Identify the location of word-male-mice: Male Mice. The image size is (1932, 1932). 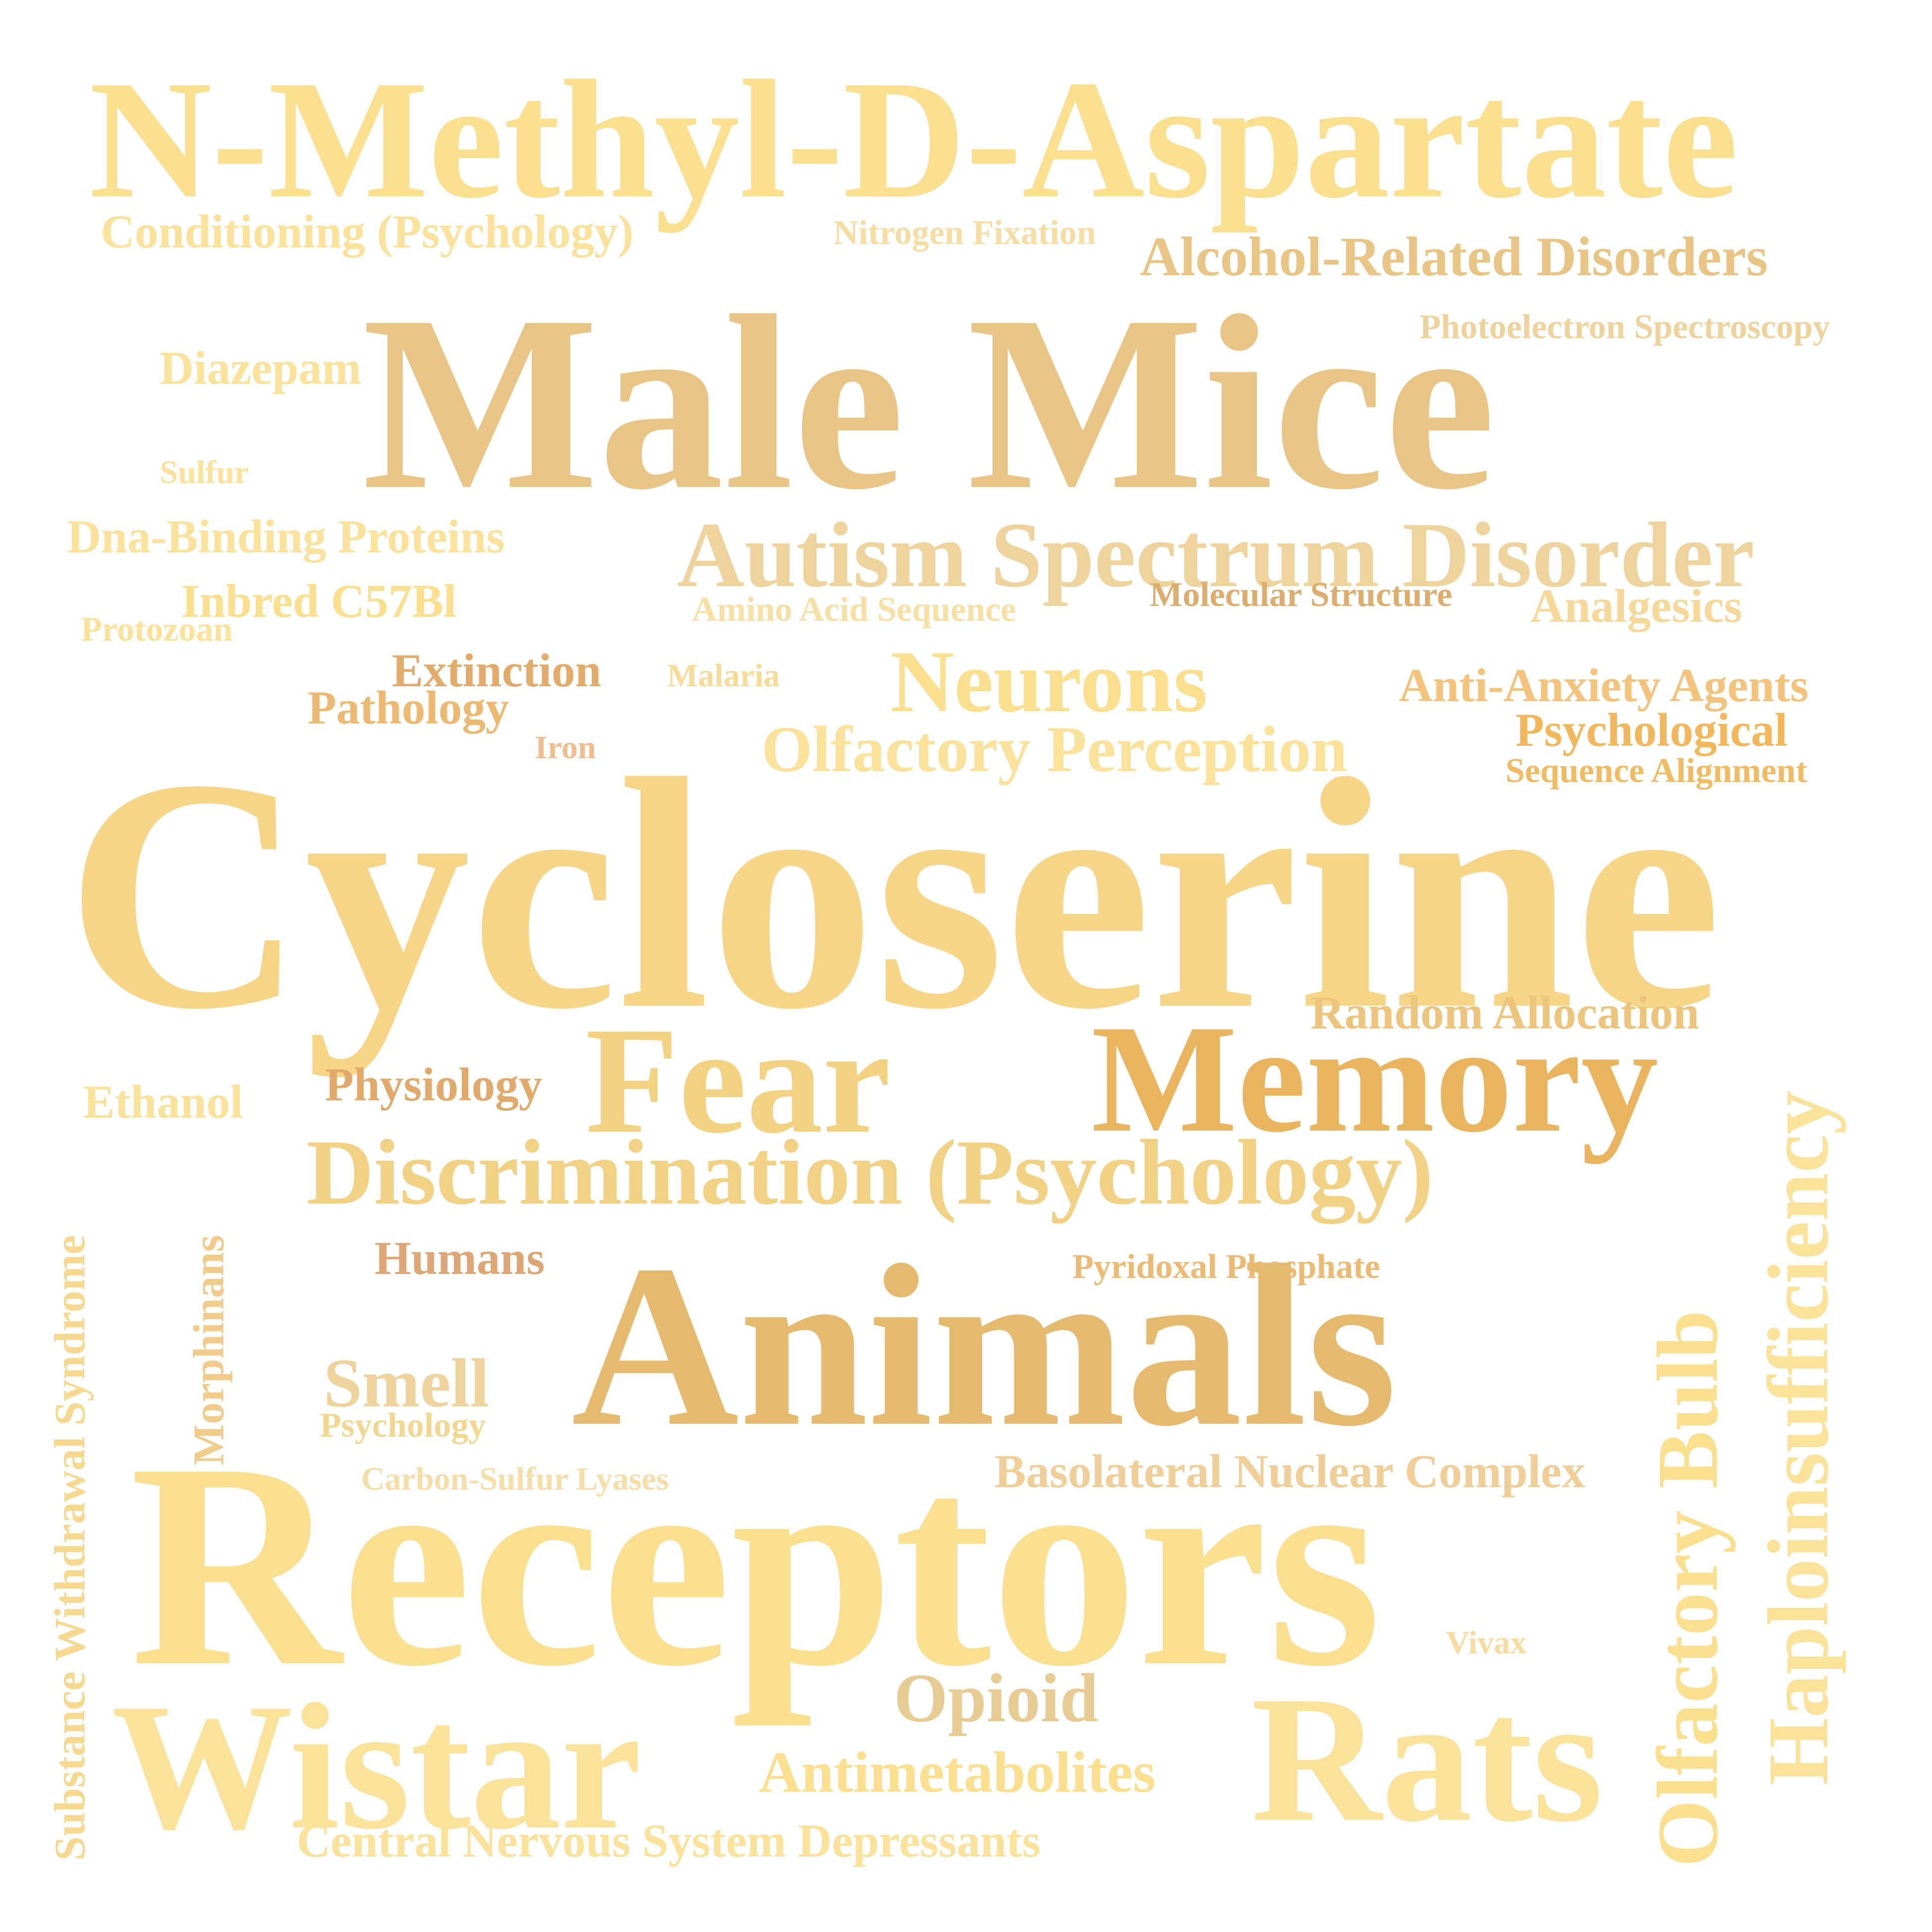
(929, 403).